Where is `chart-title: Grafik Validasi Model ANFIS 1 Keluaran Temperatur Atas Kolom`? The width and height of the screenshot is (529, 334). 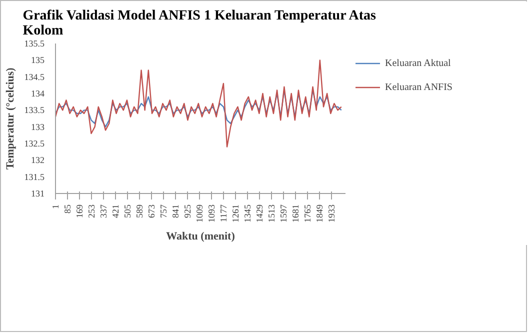 chart-title: Grafik Validasi Model ANFIS 1 Keluaran Temperatur Atas Kolom is located at coordinates (199, 23).